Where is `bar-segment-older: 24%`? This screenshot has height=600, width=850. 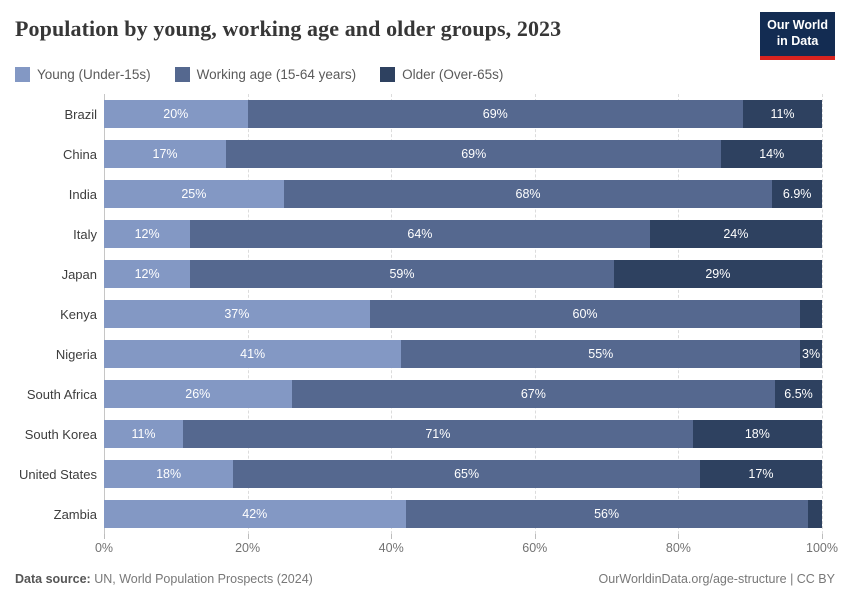 bar-segment-older: 24% is located at coordinates (735, 234).